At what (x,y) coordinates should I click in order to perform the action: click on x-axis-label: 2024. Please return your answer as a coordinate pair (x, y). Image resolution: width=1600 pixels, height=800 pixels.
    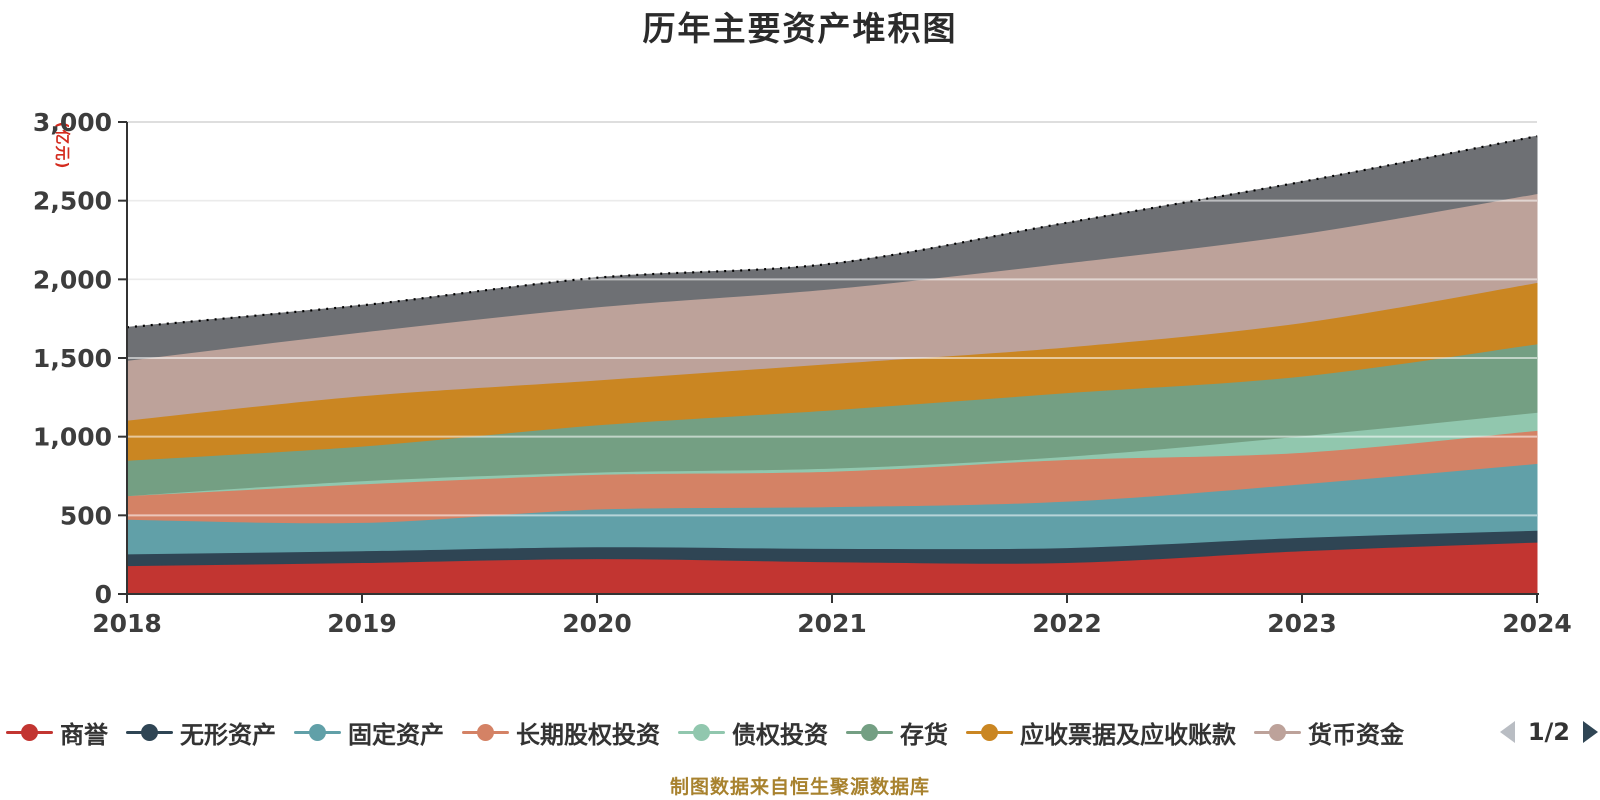
    Looking at the image, I should click on (1537, 623).